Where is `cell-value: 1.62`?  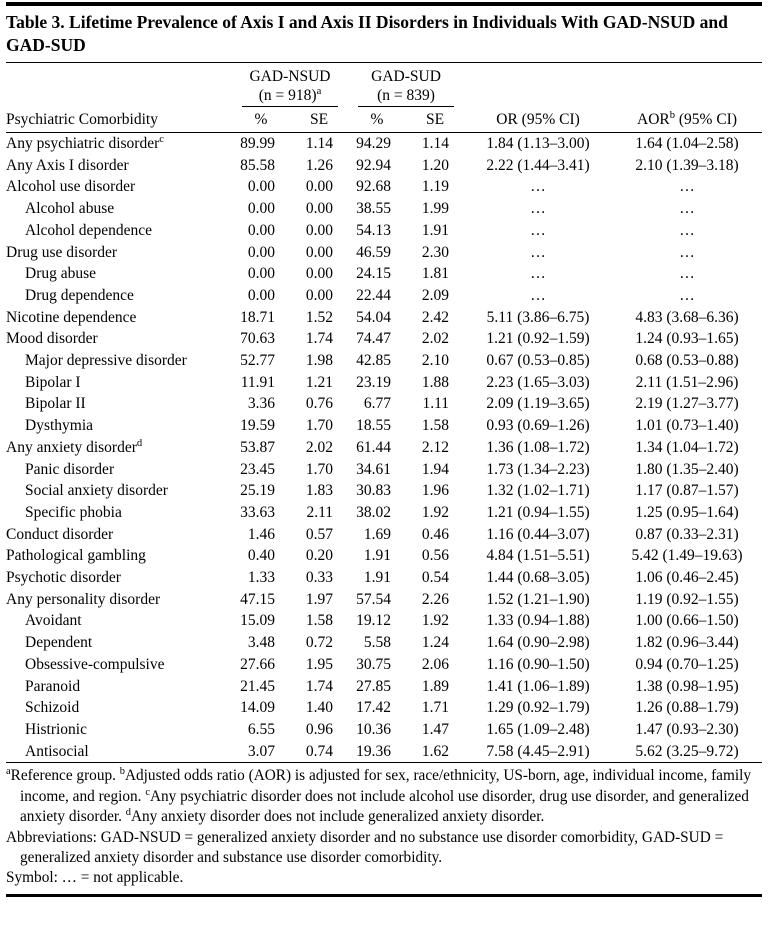 cell-value: 1.62 is located at coordinates (435, 751).